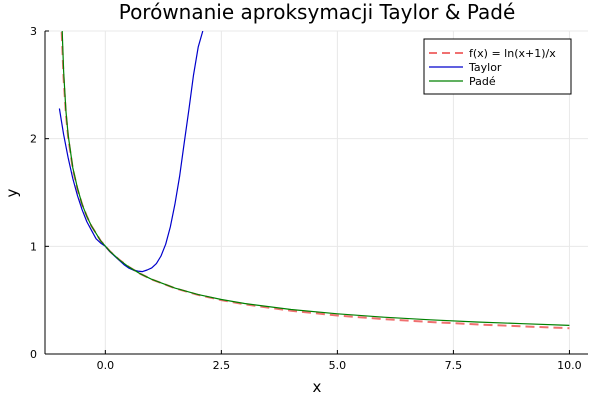  Describe the element at coordinates (454, 365) in the screenshot. I see `x-tick-label-3: 7.5` at that location.